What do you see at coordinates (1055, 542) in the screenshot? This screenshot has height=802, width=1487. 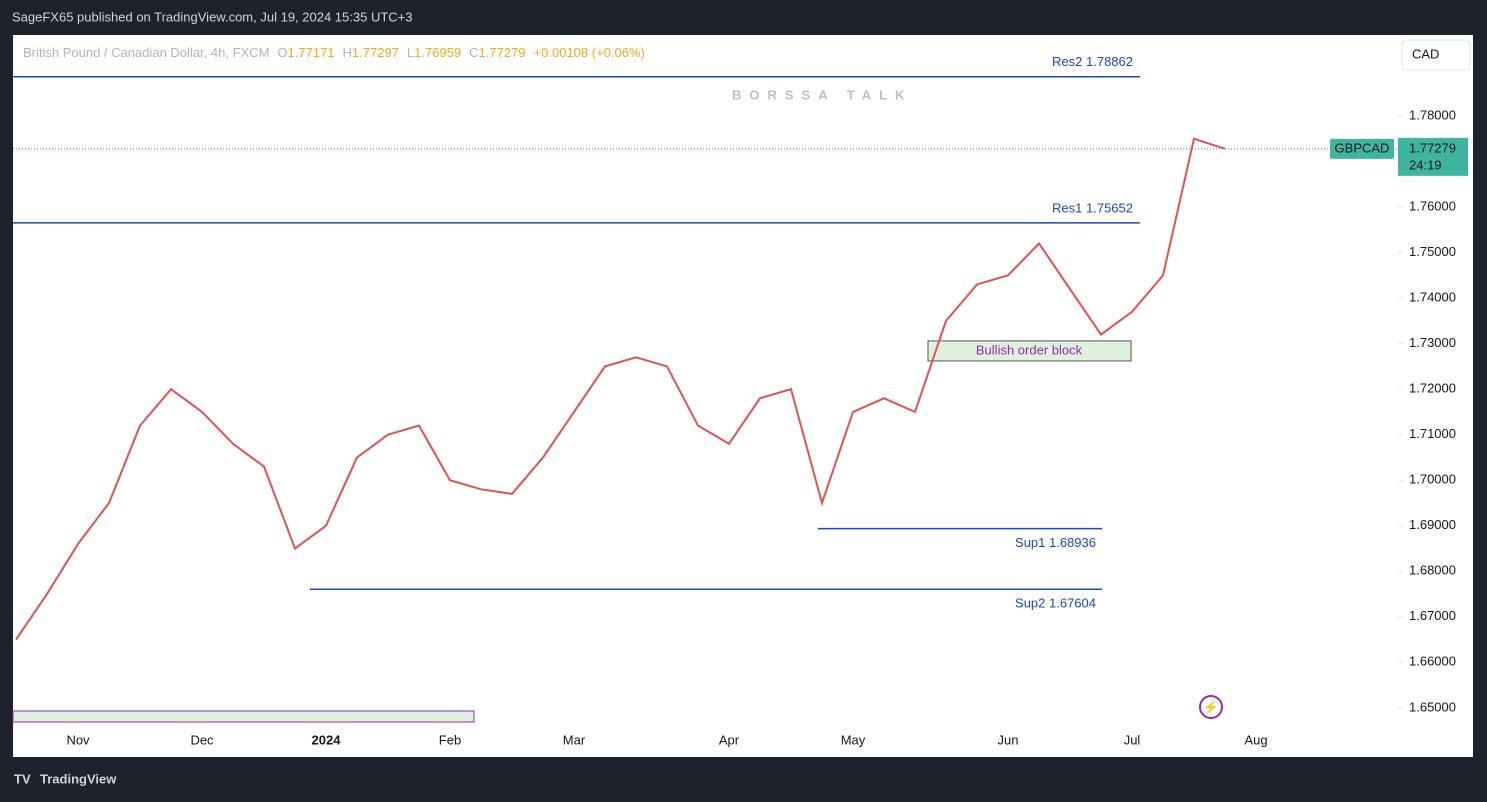 I see `level-label: Sup1 1.68936` at bounding box center [1055, 542].